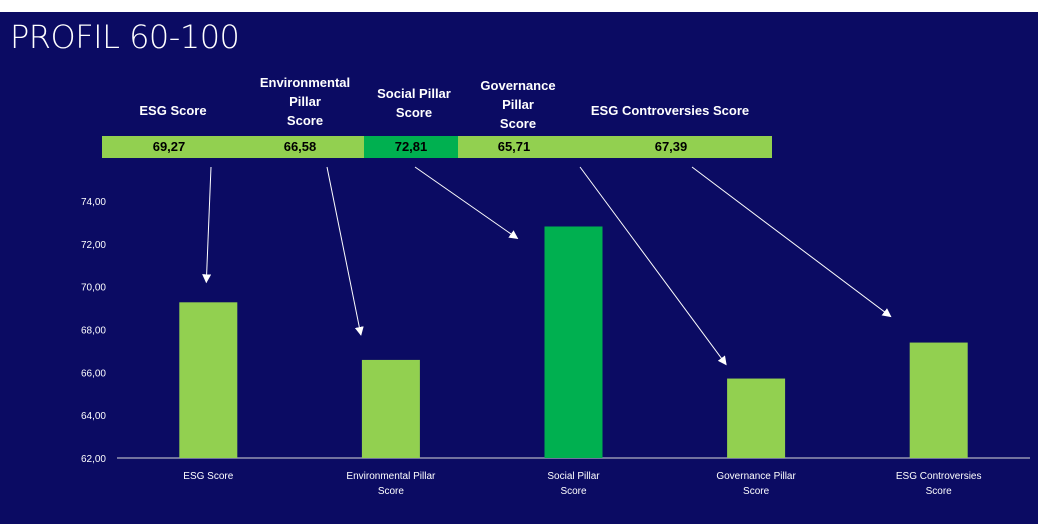 Image resolution: width=1052 pixels, height=524 pixels. Describe the element at coordinates (573, 476) in the screenshot. I see `x-category-label: Social Pillar` at that location.